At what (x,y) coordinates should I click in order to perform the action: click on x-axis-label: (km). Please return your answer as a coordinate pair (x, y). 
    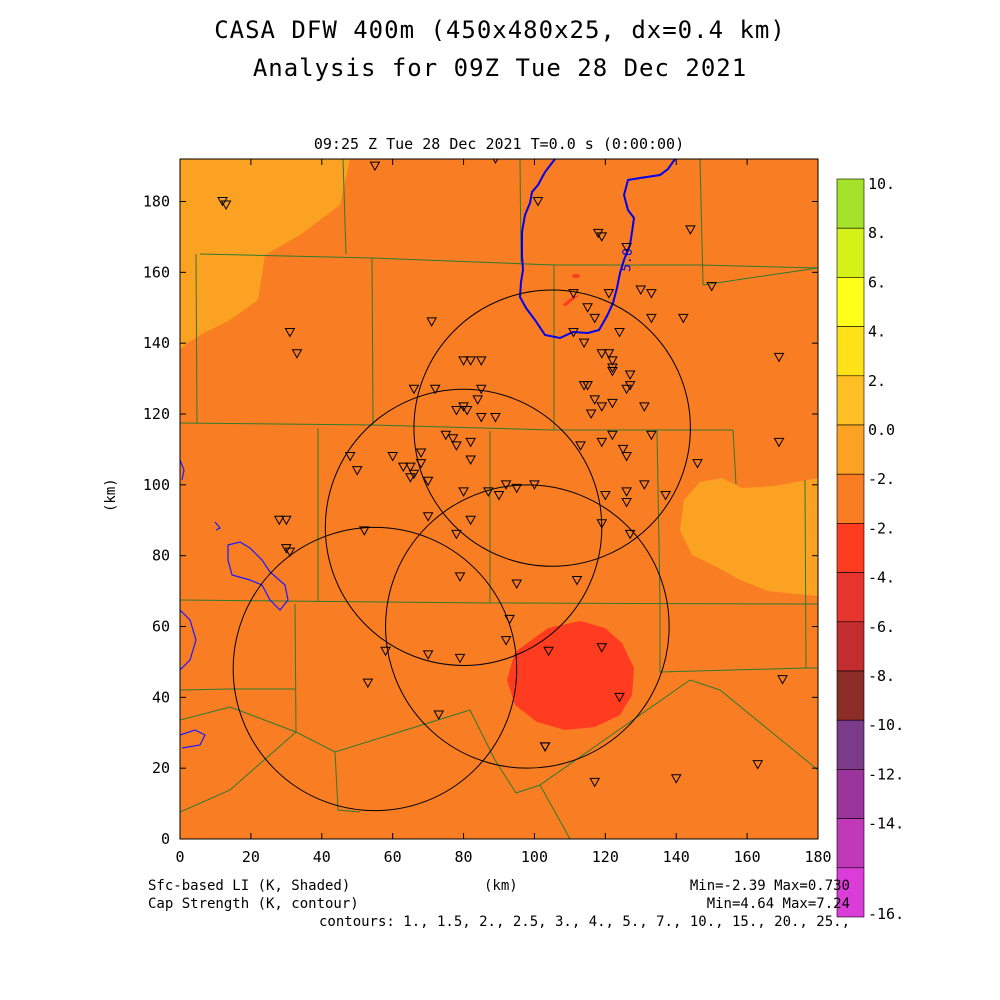
    Looking at the image, I should click on (501, 886).